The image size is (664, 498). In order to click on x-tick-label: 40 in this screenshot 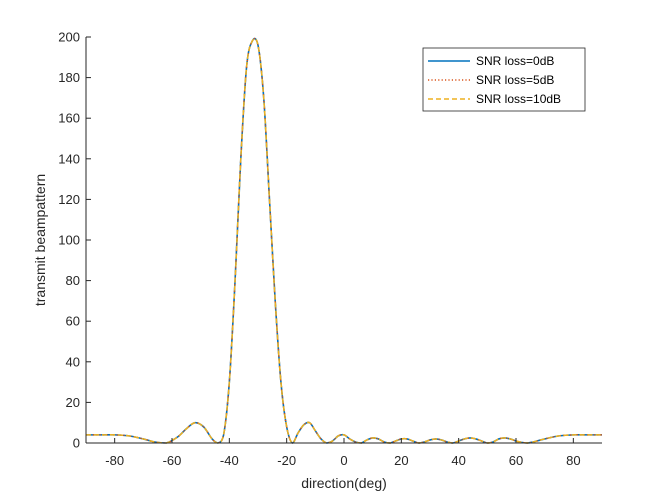, I will do `click(458, 460)`.